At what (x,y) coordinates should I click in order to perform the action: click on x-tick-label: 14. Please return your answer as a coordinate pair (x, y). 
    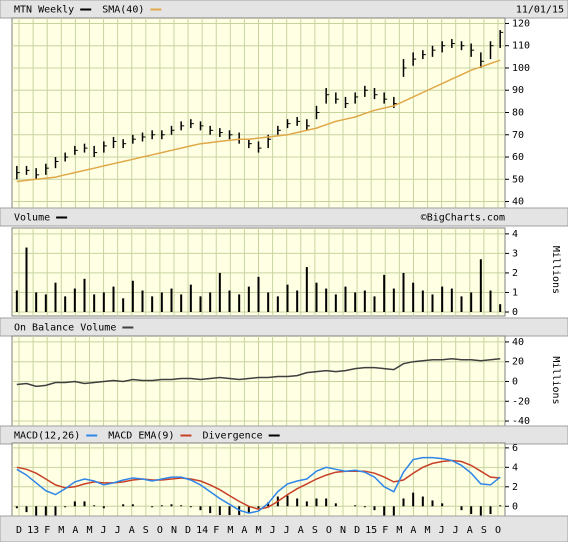
    Looking at the image, I should click on (202, 530).